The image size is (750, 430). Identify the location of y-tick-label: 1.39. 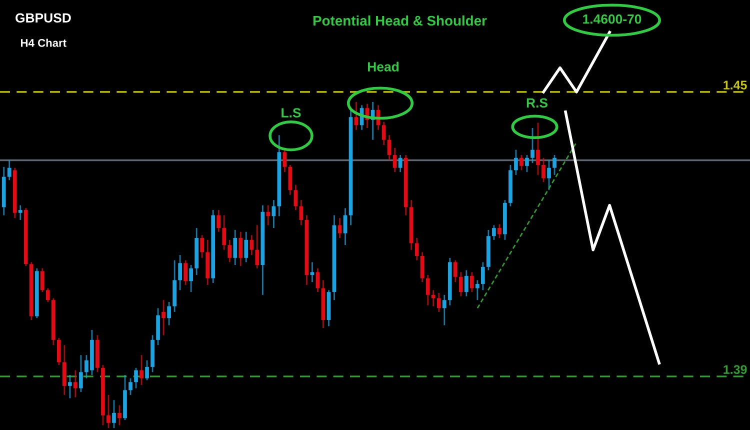
(735, 369).